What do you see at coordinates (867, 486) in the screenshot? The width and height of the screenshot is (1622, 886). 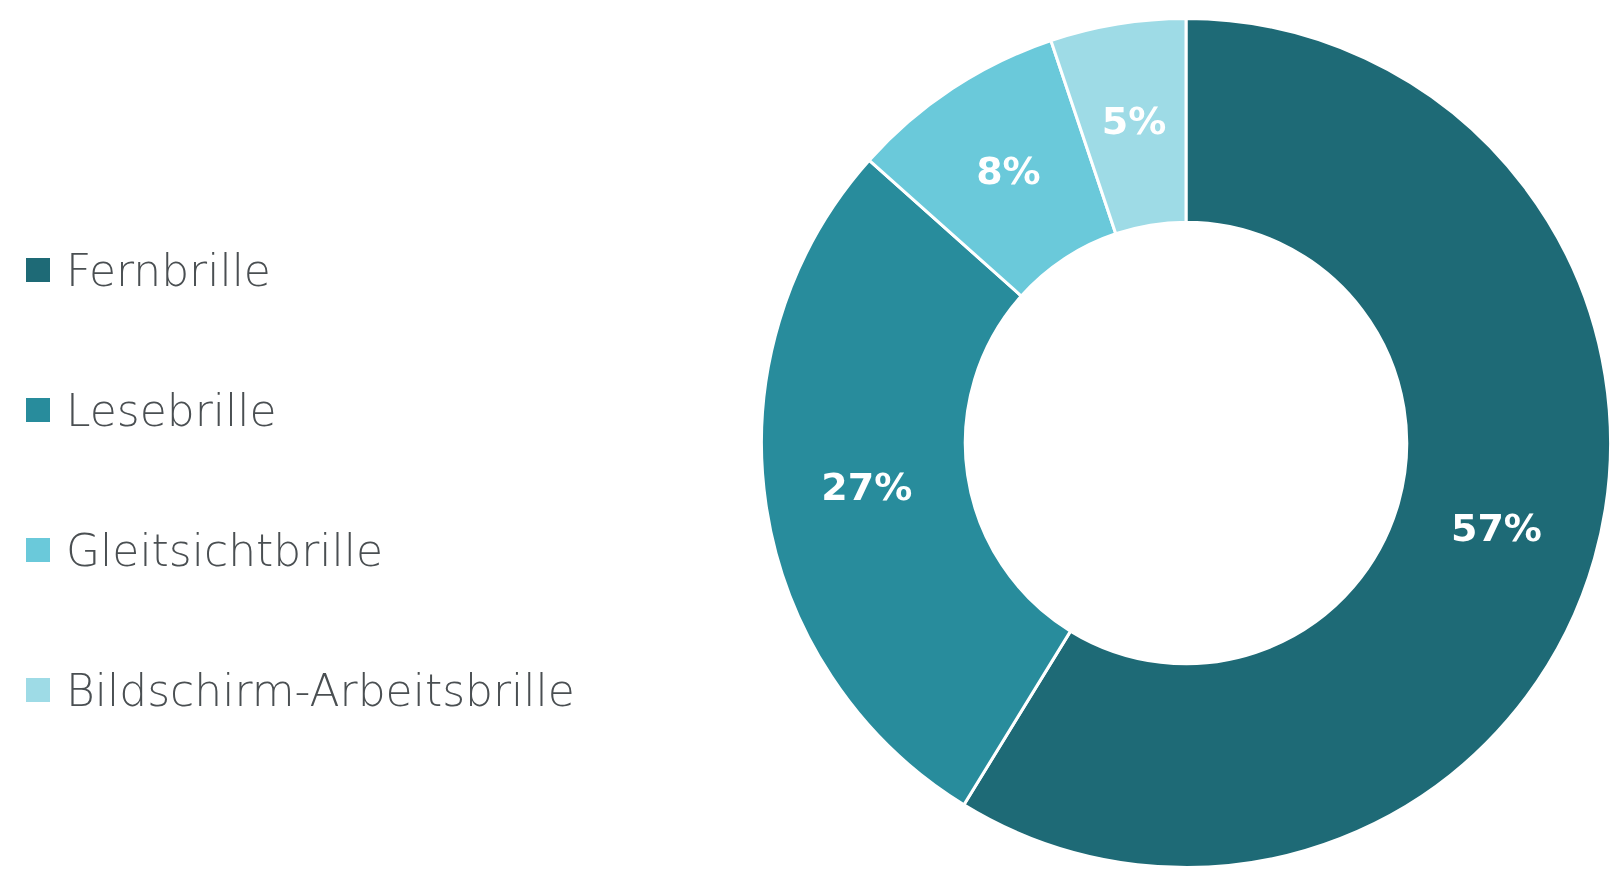 I see `data-label: 27%` at bounding box center [867, 486].